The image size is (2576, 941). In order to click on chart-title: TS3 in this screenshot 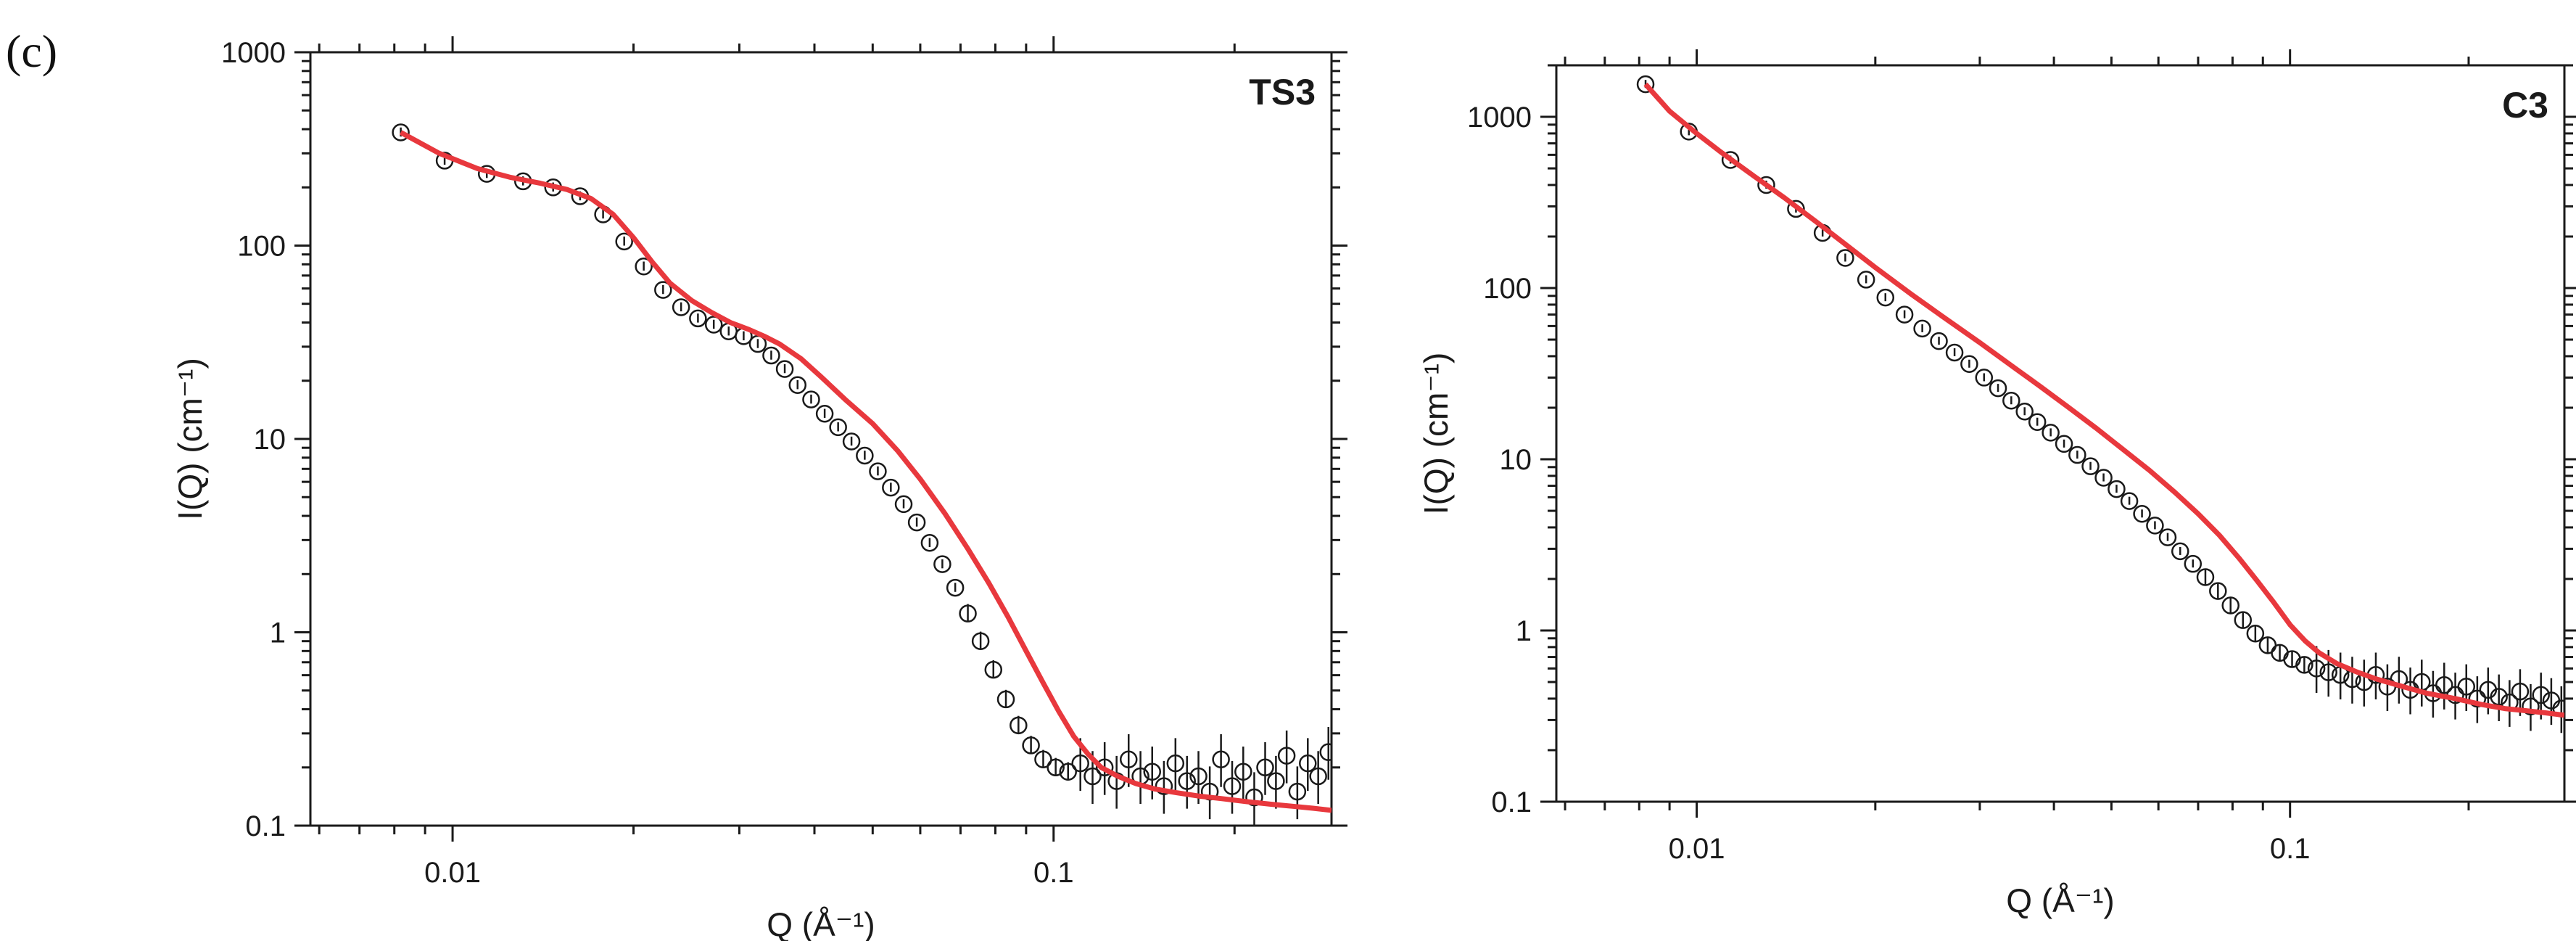, I will do `click(1282, 92)`.